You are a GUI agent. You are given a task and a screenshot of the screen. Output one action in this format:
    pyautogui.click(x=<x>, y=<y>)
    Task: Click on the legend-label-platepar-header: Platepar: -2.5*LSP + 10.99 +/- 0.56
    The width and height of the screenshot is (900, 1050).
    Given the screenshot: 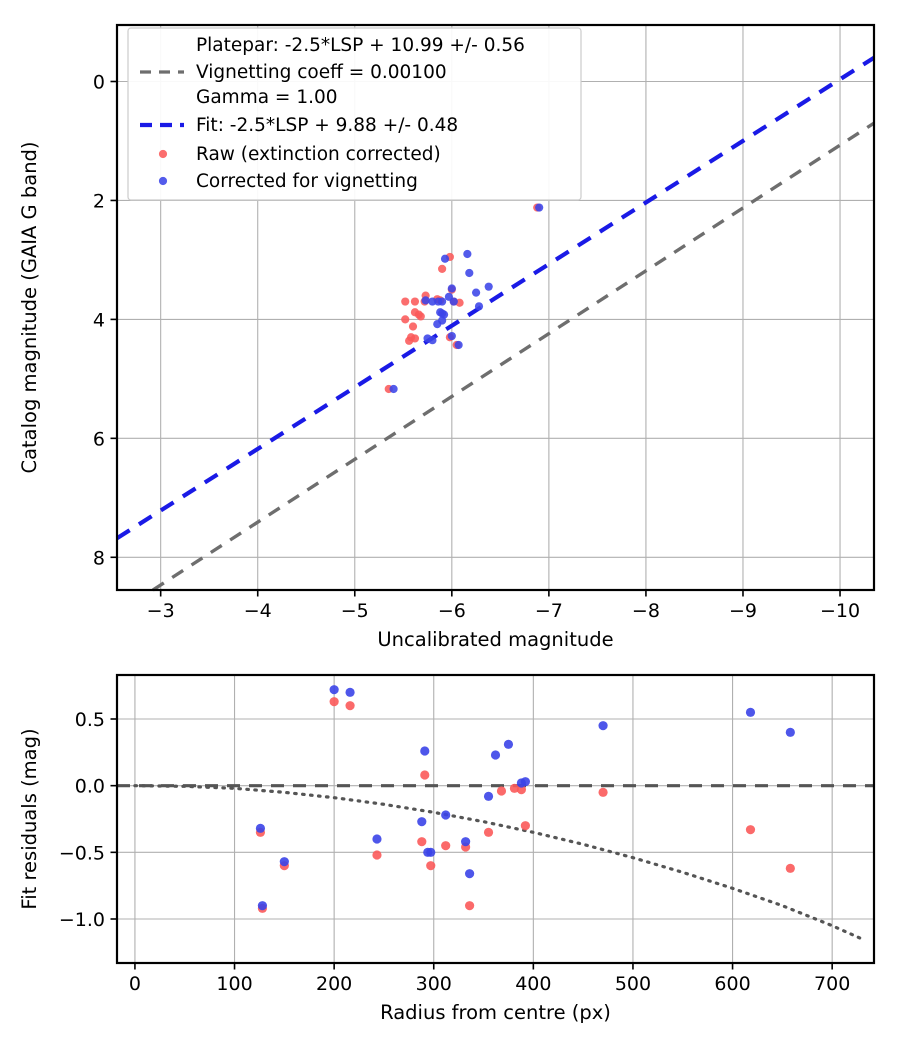 What is the action you would take?
    pyautogui.click(x=360, y=45)
    